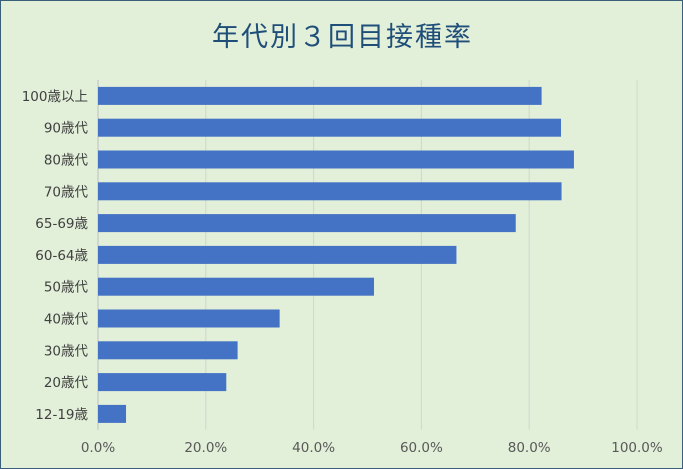 The width and height of the screenshot is (683, 469). What do you see at coordinates (637, 448) in the screenshot?
I see `x-tick-label: 100.0%` at bounding box center [637, 448].